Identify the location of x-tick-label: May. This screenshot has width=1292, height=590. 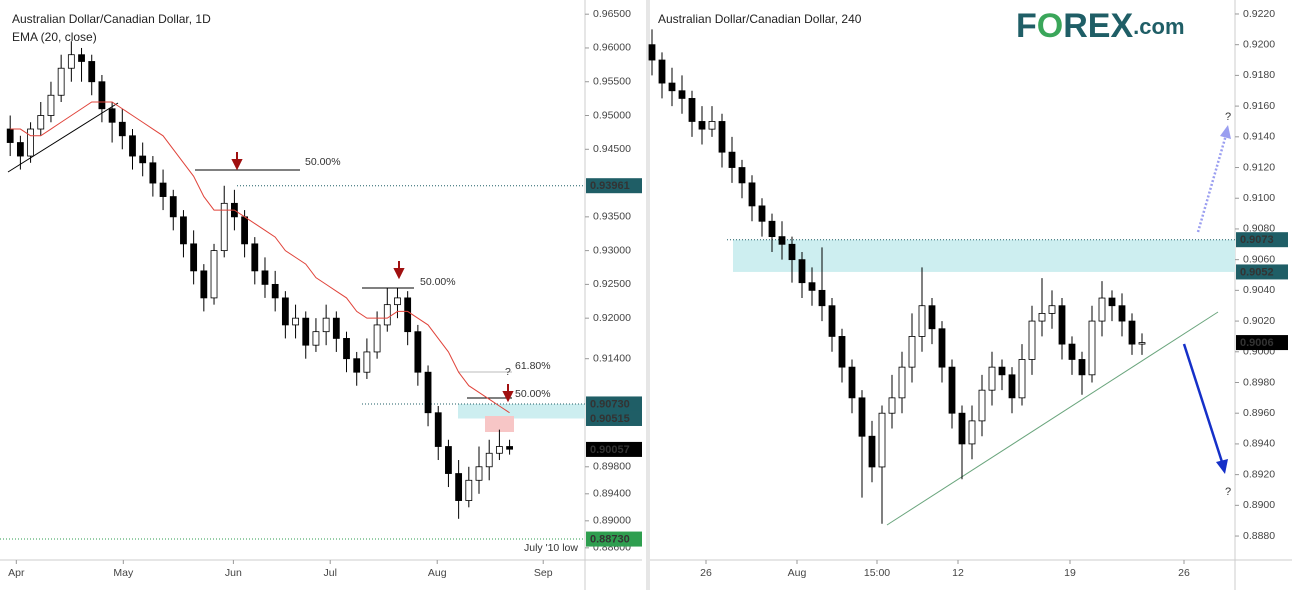
(123, 573).